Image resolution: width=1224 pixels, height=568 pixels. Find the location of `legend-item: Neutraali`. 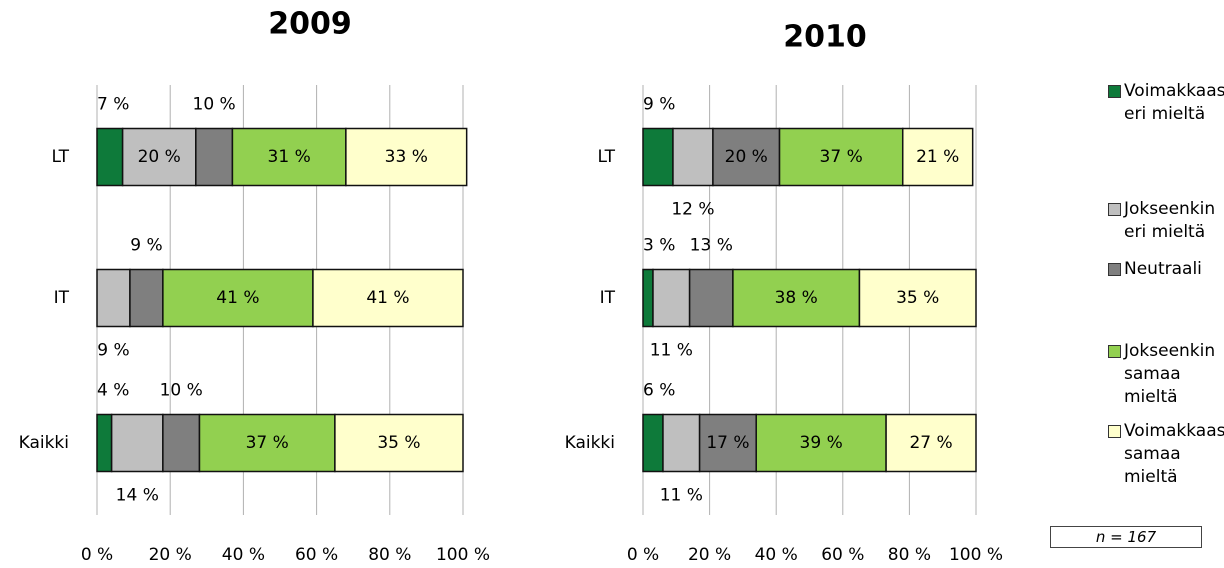

legend-item: Neutraali is located at coordinates (1166, 269).